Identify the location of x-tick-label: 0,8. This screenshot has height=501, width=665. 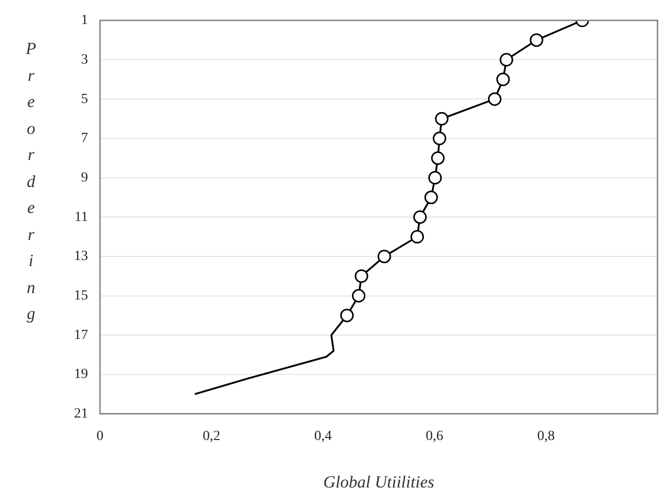
(546, 436).